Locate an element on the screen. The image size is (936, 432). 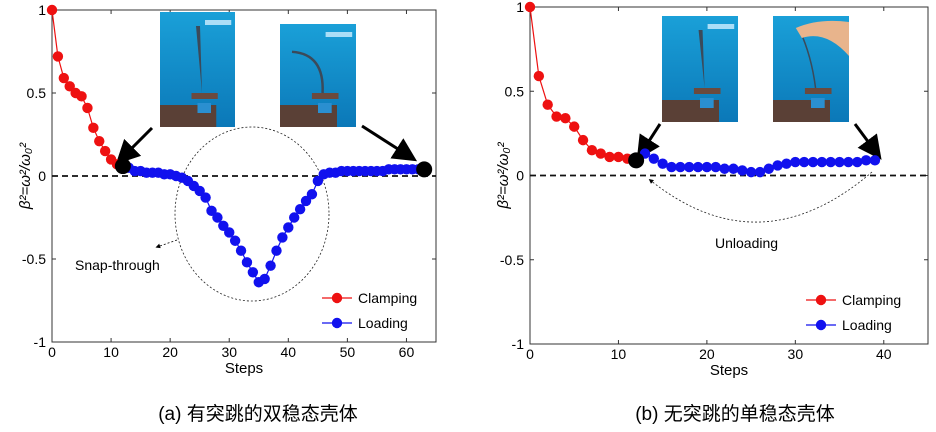
annotation-label: Snap-through is located at coordinates (117, 265).